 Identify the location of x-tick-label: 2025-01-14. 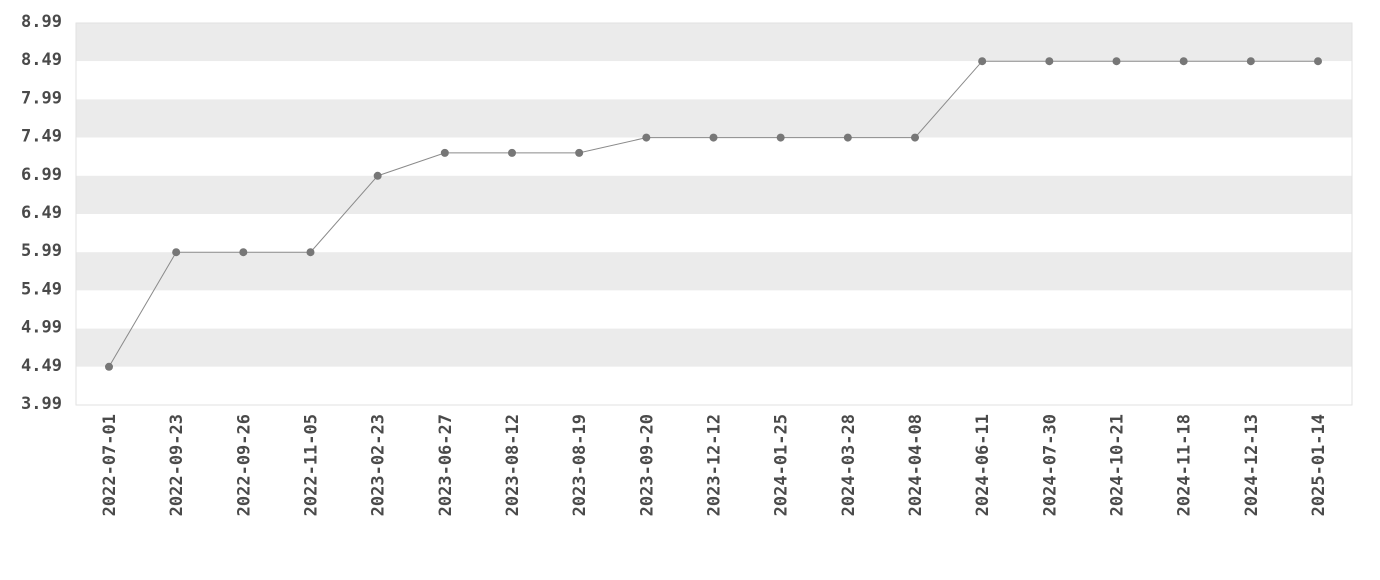
(1319, 465).